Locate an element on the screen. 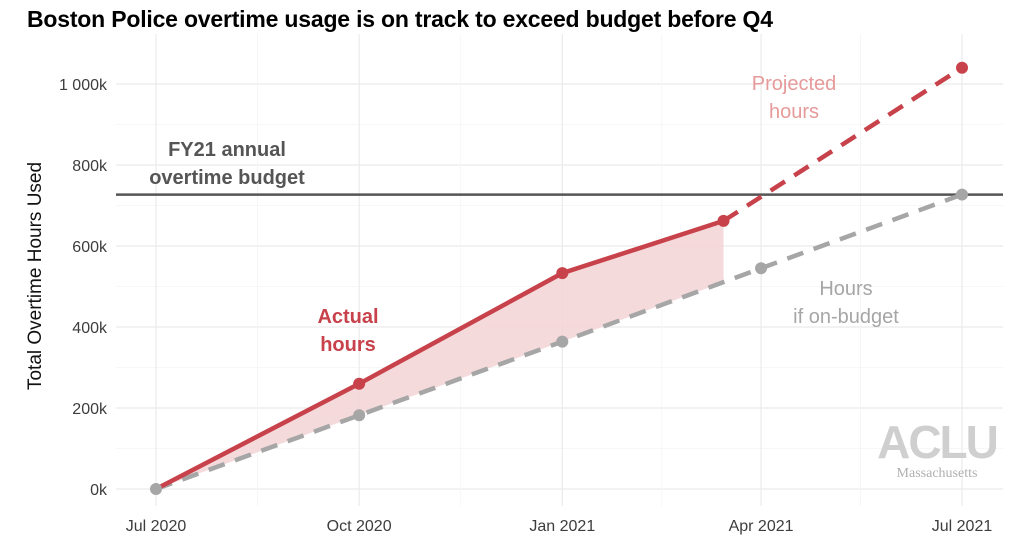 This screenshot has width=1024, height=555. logo-subtext: Massachusetts is located at coordinates (937, 473).